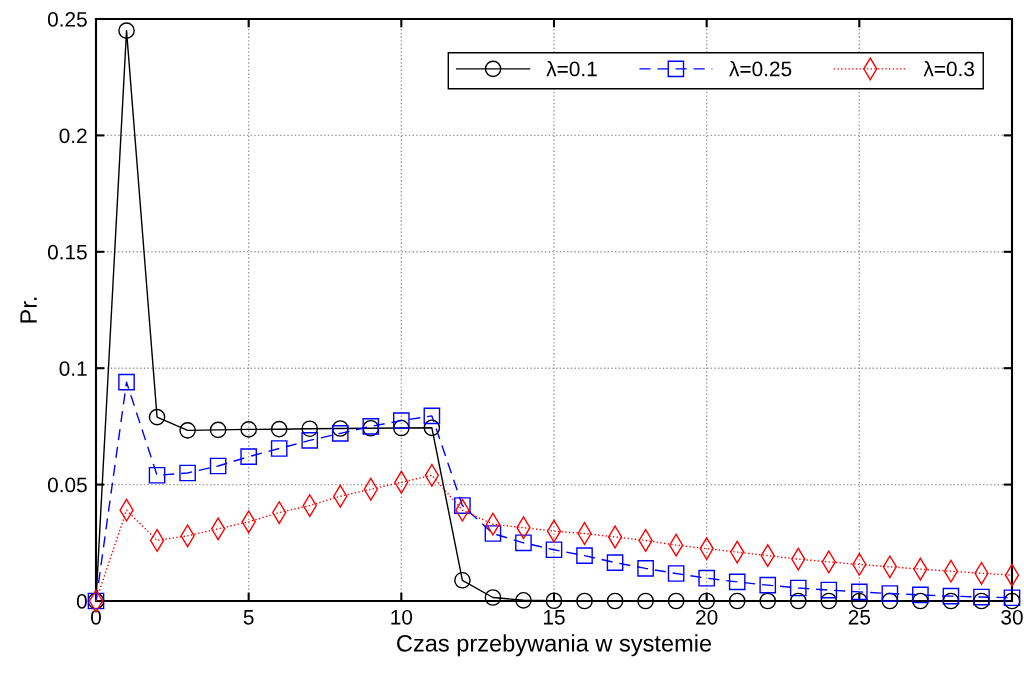 The width and height of the screenshot is (1024, 673). Describe the element at coordinates (96, 617) in the screenshot. I see `x-tick-label: 0` at that location.